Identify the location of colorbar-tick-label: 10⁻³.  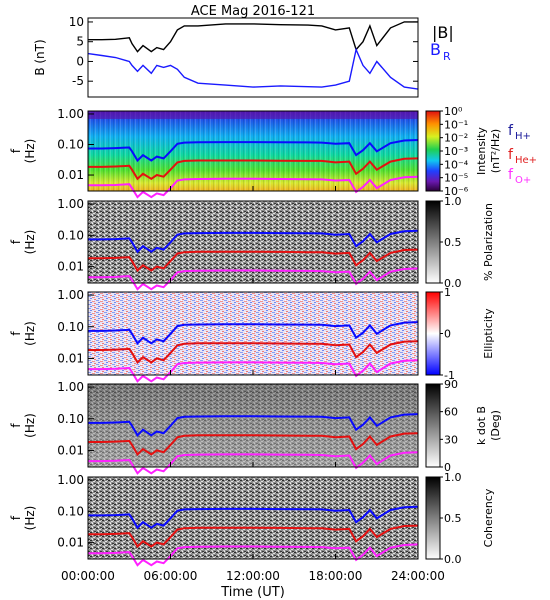
(456, 151).